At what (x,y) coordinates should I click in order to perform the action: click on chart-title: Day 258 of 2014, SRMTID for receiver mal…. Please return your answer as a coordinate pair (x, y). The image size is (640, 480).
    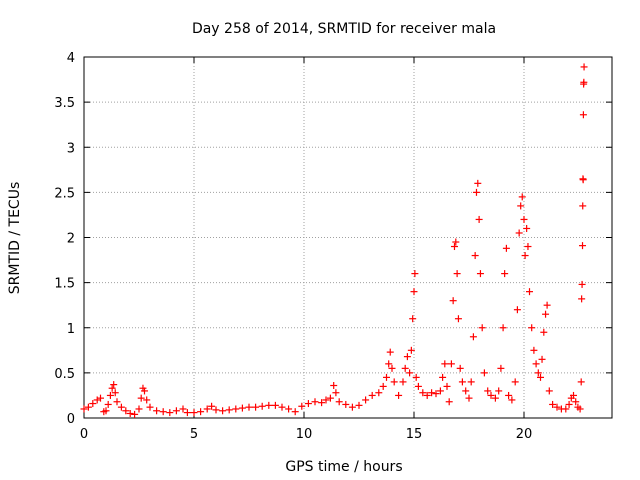
    Looking at the image, I should click on (344, 29).